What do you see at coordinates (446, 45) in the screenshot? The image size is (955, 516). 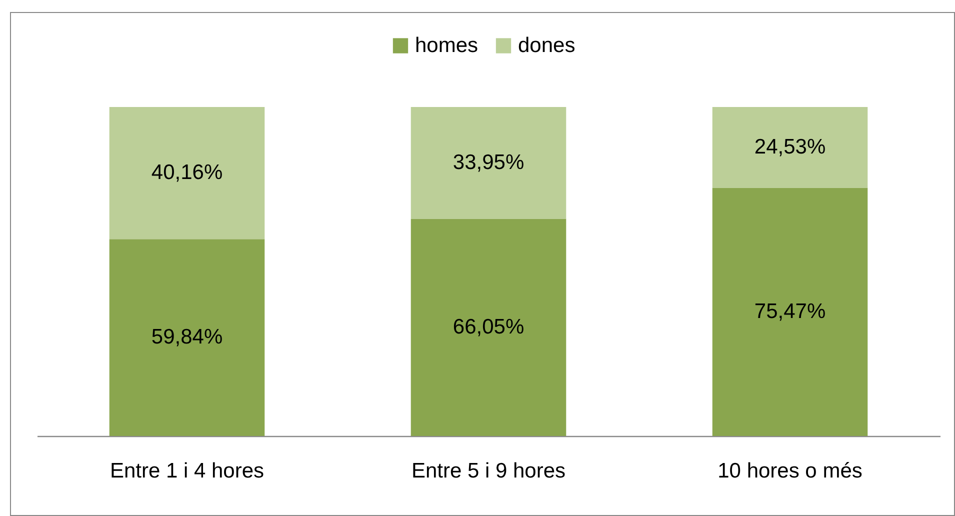 I see `legend-label: homes` at bounding box center [446, 45].